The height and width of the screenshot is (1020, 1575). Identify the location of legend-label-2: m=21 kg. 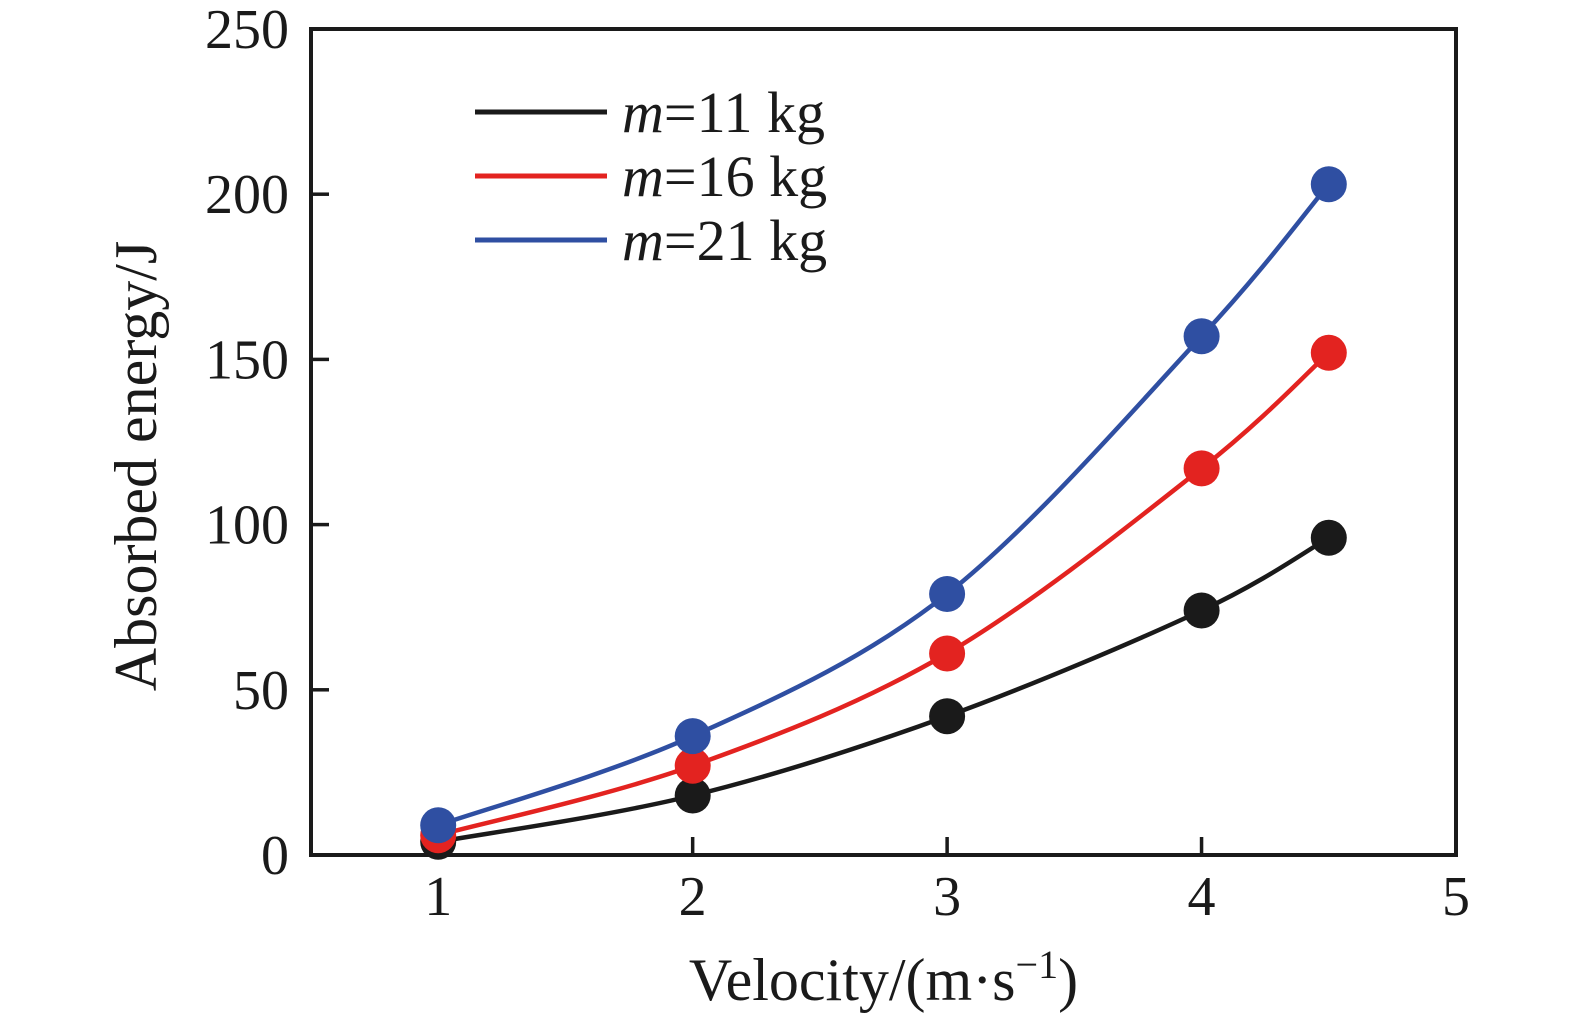
(724, 240).